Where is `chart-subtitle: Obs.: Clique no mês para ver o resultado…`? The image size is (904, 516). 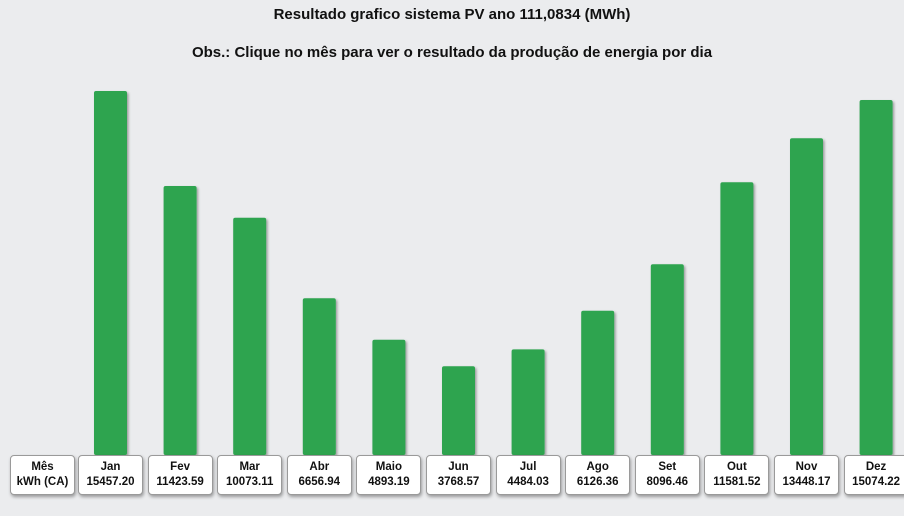 chart-subtitle: Obs.: Clique no mês para ver o resultado… is located at coordinates (452, 52).